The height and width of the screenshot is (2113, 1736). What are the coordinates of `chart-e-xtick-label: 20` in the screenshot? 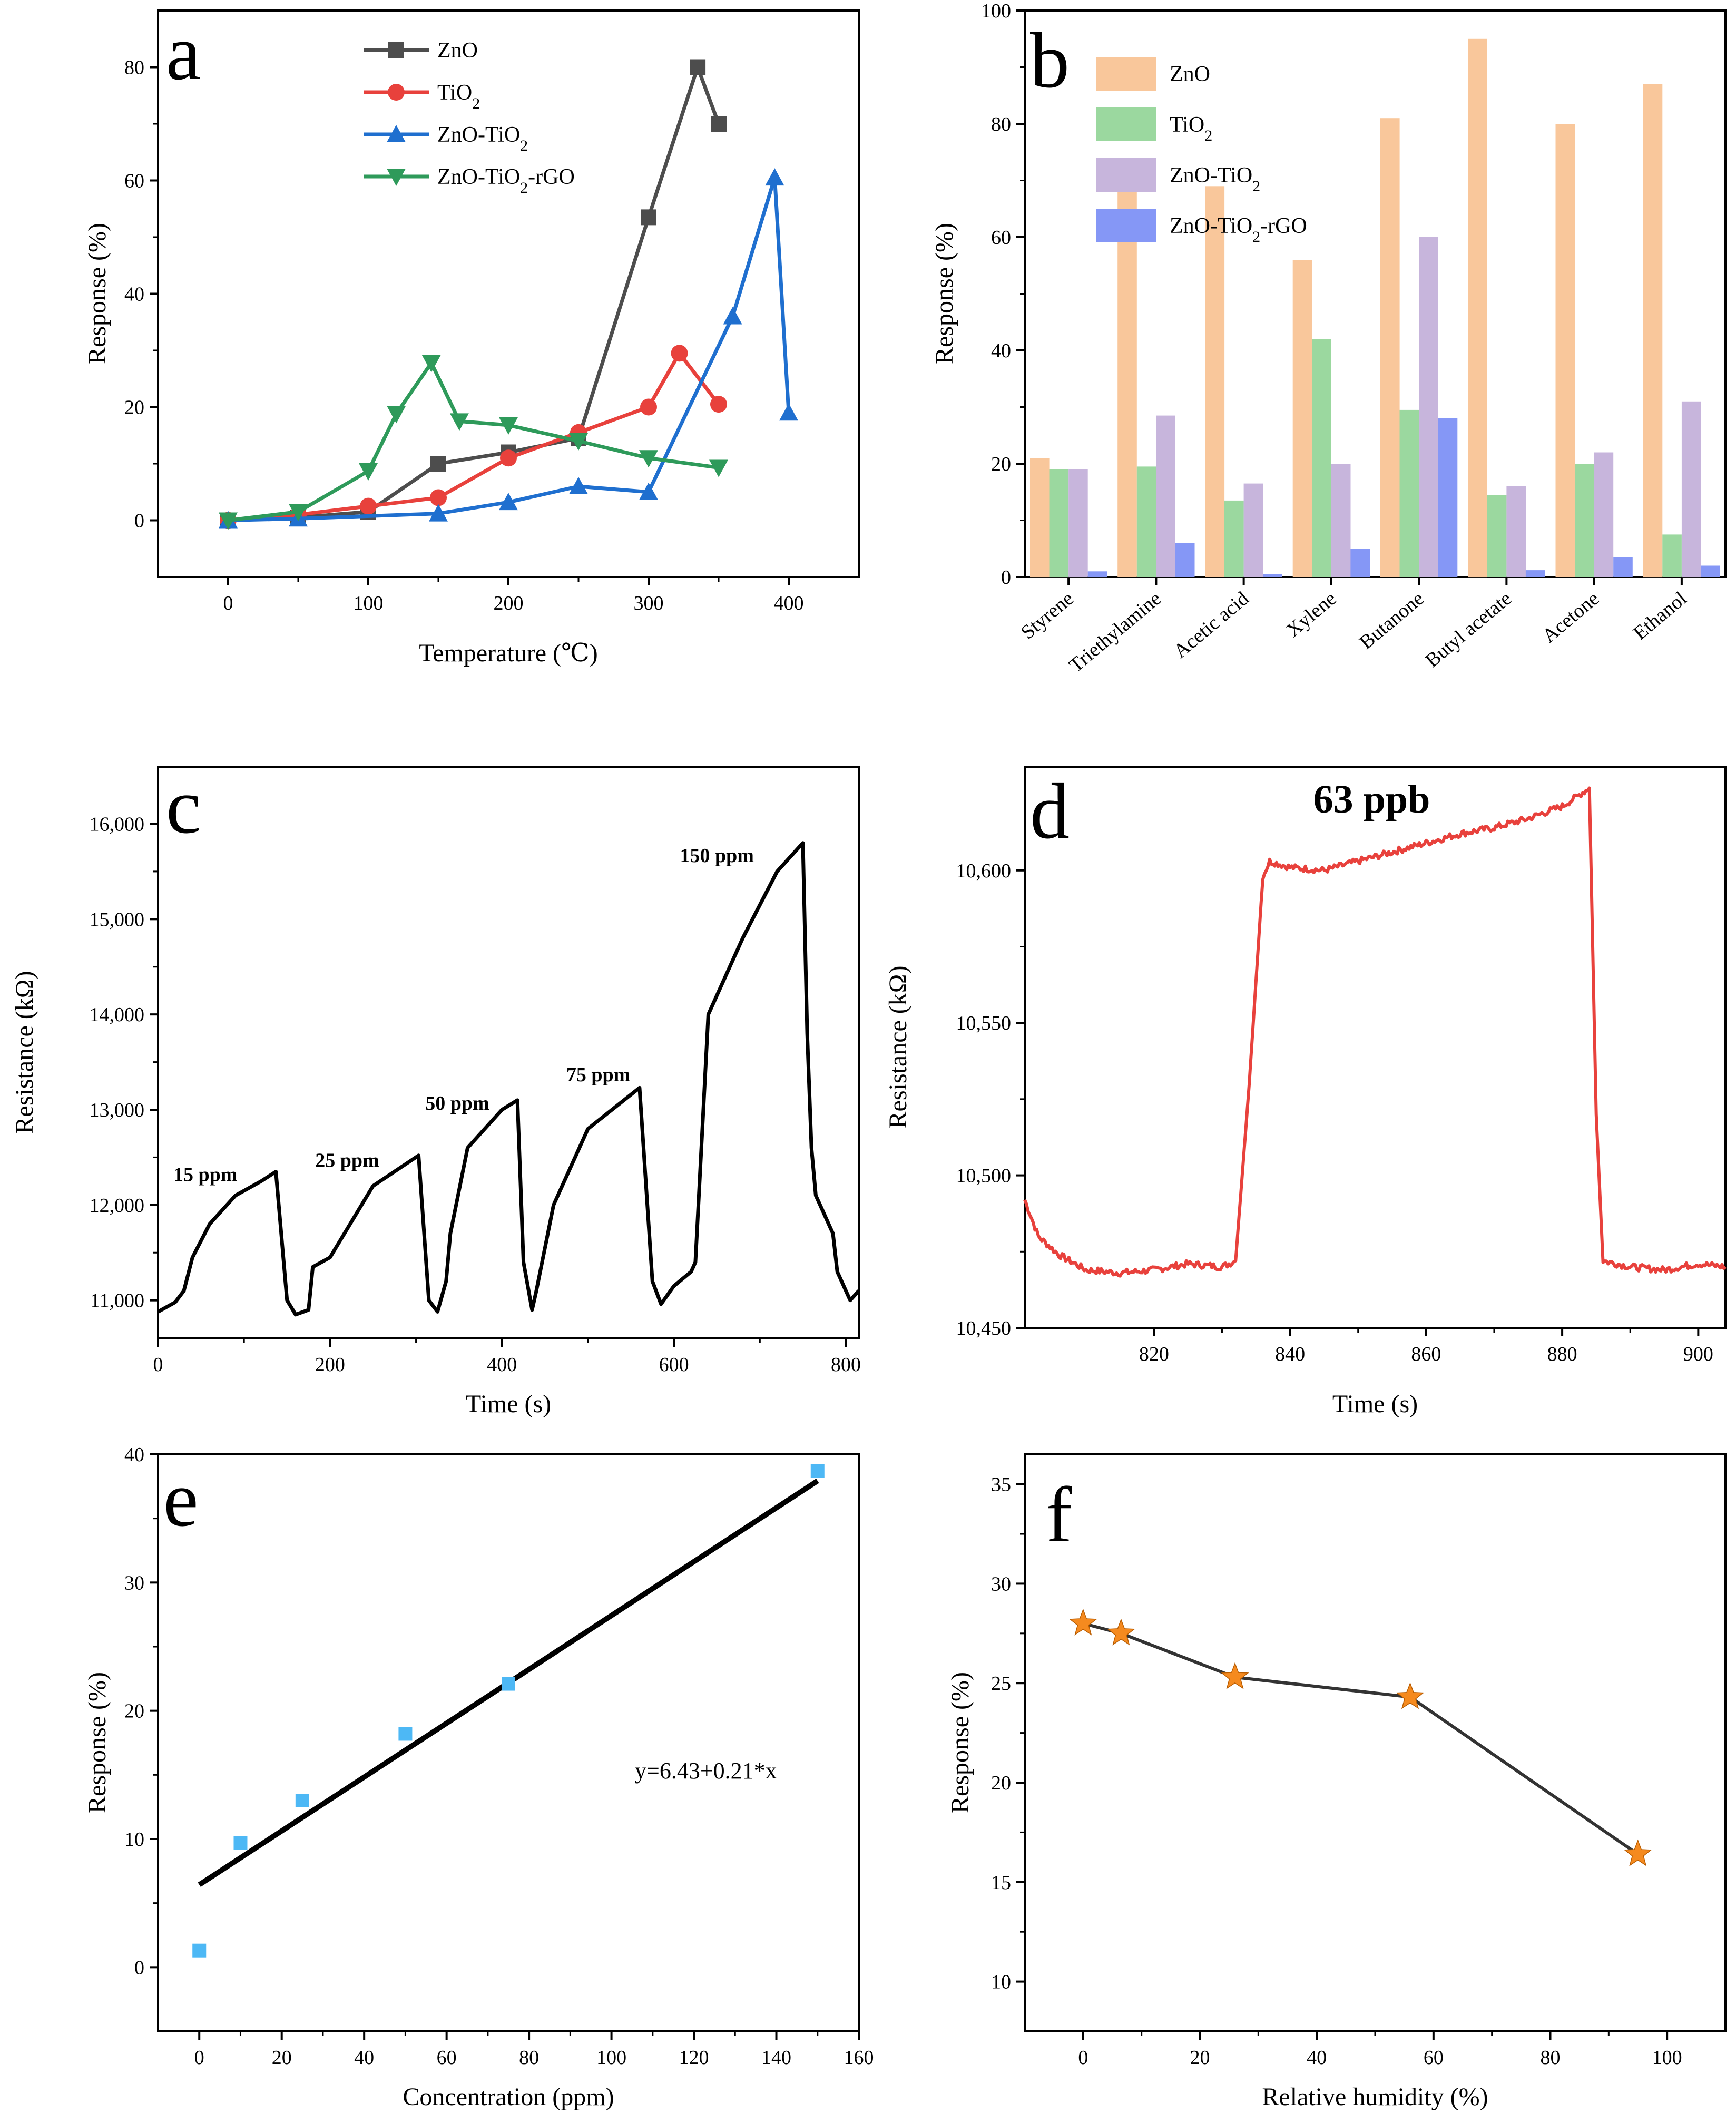 It's located at (282, 2058).